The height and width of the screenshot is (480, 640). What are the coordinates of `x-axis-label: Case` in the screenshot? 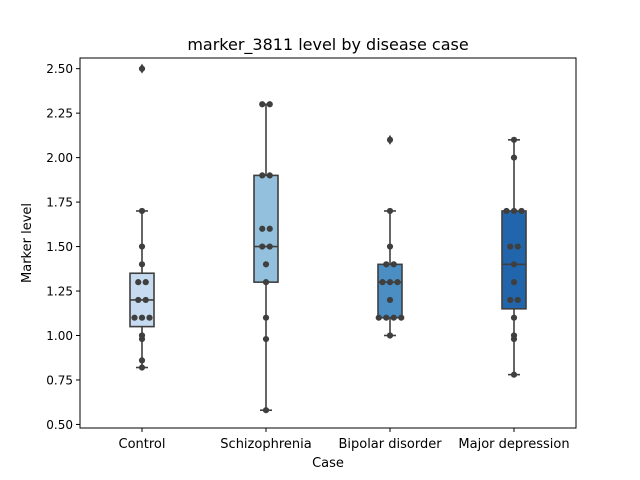 It's located at (328, 463).